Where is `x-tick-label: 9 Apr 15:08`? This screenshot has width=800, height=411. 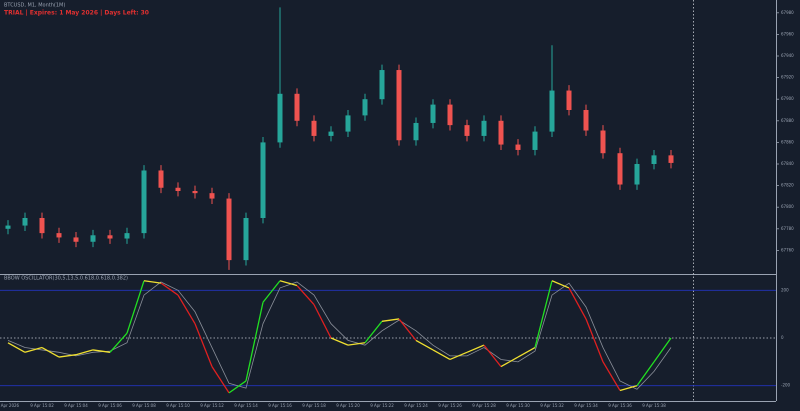
x-tick-label: 9 Apr 15:08 is located at coordinates (144, 405).